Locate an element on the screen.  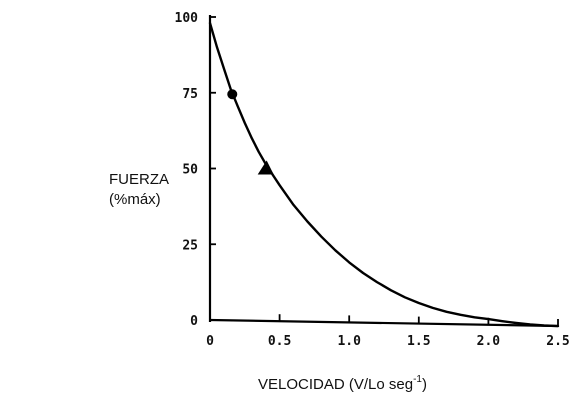
x-tick-label: 1.5 is located at coordinates (418, 341).